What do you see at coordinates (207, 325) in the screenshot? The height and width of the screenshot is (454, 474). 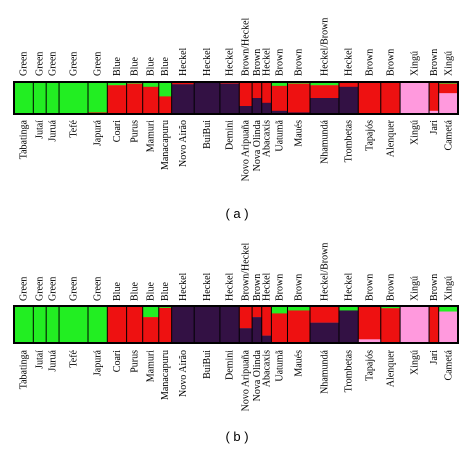 I see `bar-segment-11-purple` at bounding box center [207, 325].